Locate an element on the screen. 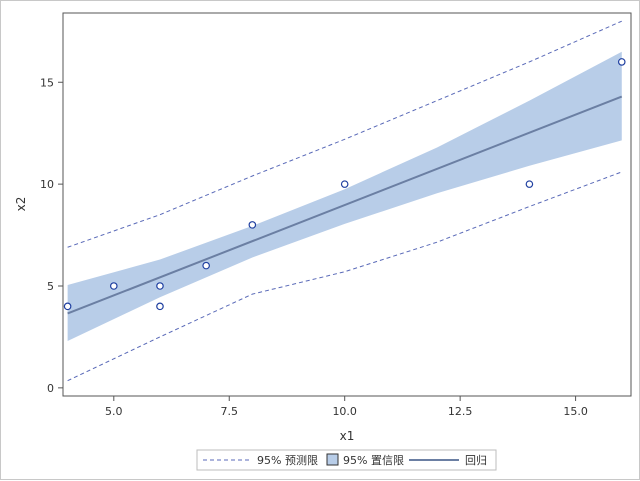 This screenshot has height=481, width=640. x-tick-label-1: 5.0 is located at coordinates (114, 411).